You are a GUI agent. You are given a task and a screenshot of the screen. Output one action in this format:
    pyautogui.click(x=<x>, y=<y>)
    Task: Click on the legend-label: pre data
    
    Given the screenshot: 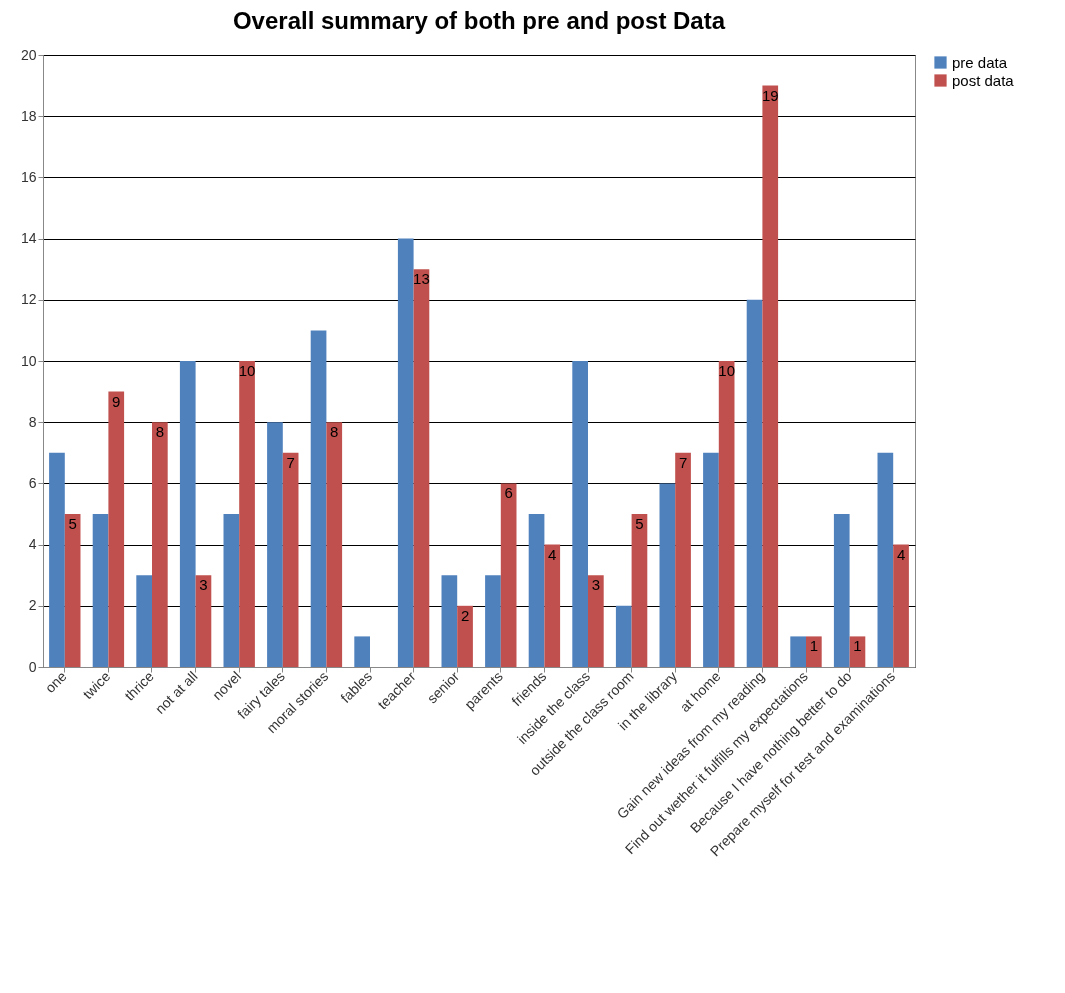 What is the action you would take?
    pyautogui.click(x=980, y=62)
    